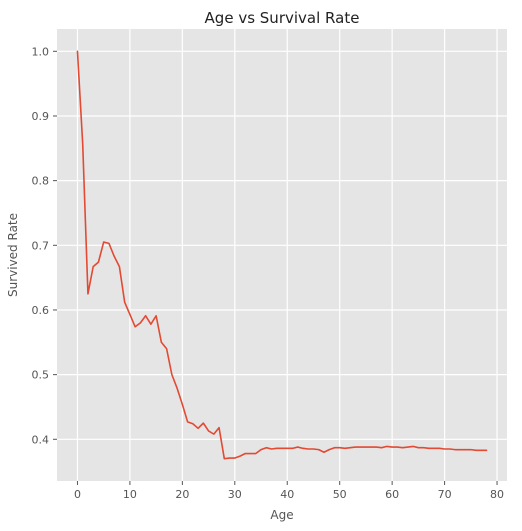 This screenshot has height=531, width=522. Describe the element at coordinates (182, 494) in the screenshot. I see `x-tick-label: 20` at that location.